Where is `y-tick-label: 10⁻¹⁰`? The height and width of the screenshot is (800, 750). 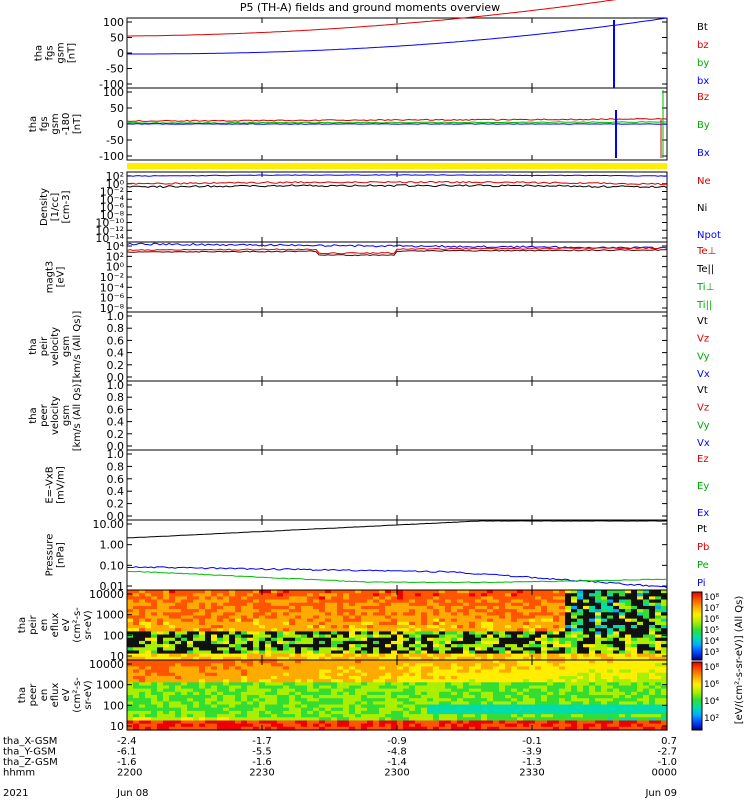 y-tick-label: 10⁻¹⁰ is located at coordinates (109, 223).